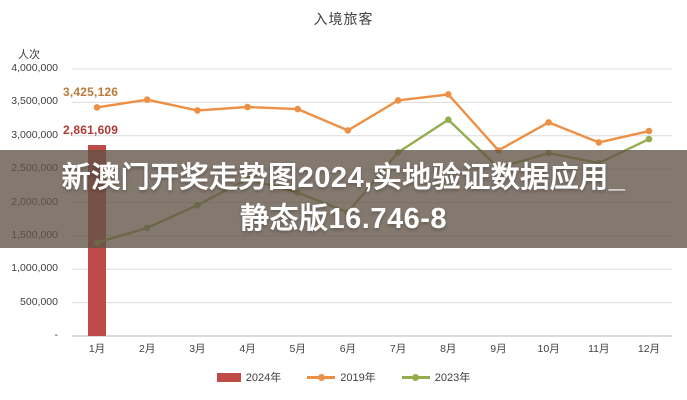 The width and height of the screenshot is (687, 400). What do you see at coordinates (348, 349) in the screenshot?
I see `x-tick-label: 6月` at bounding box center [348, 349].